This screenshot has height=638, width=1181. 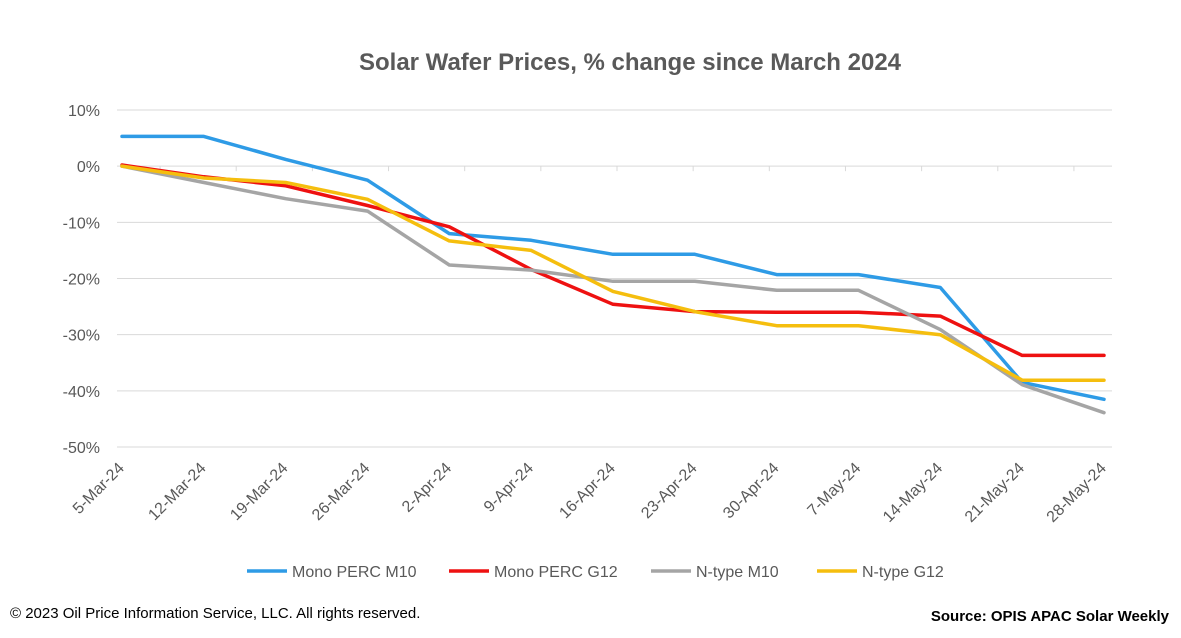 What do you see at coordinates (88, 167) in the screenshot?
I see `y-tick-label: 0%` at bounding box center [88, 167].